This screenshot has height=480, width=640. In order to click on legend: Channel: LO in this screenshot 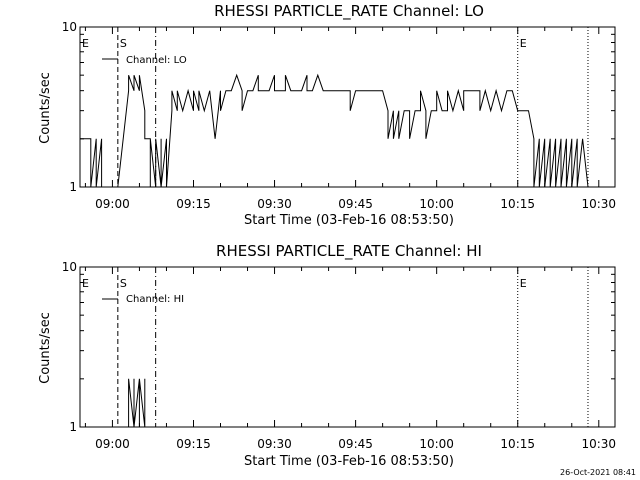, I will do `click(144, 60)`.